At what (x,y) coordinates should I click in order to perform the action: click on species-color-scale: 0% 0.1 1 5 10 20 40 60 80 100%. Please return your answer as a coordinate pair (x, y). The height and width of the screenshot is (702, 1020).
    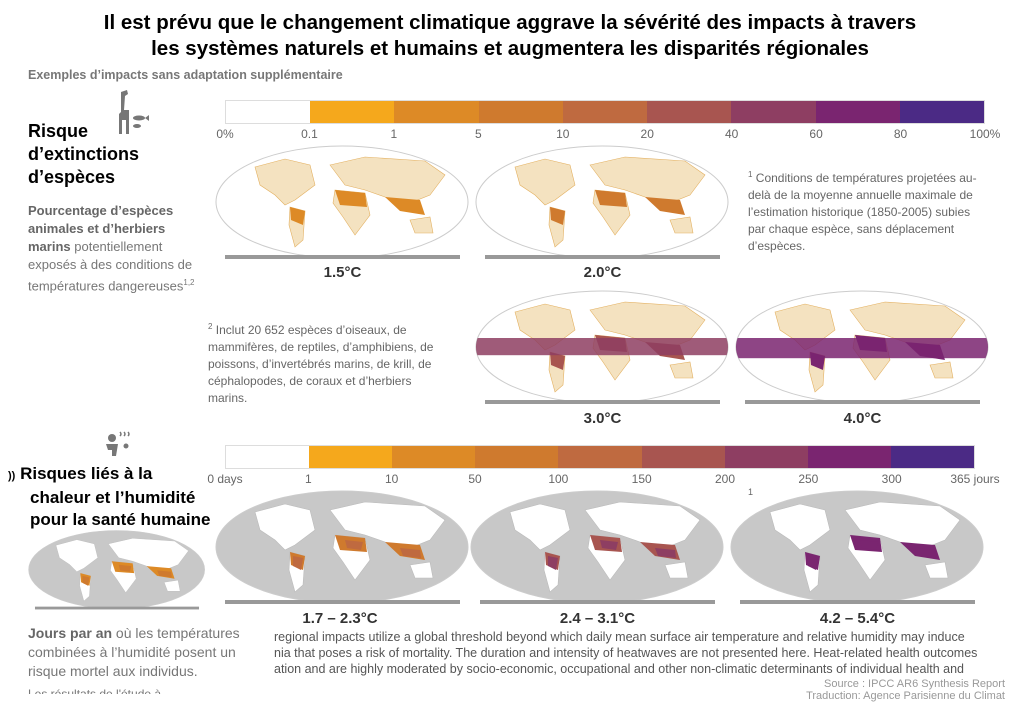
    Looking at the image, I should click on (608, 121).